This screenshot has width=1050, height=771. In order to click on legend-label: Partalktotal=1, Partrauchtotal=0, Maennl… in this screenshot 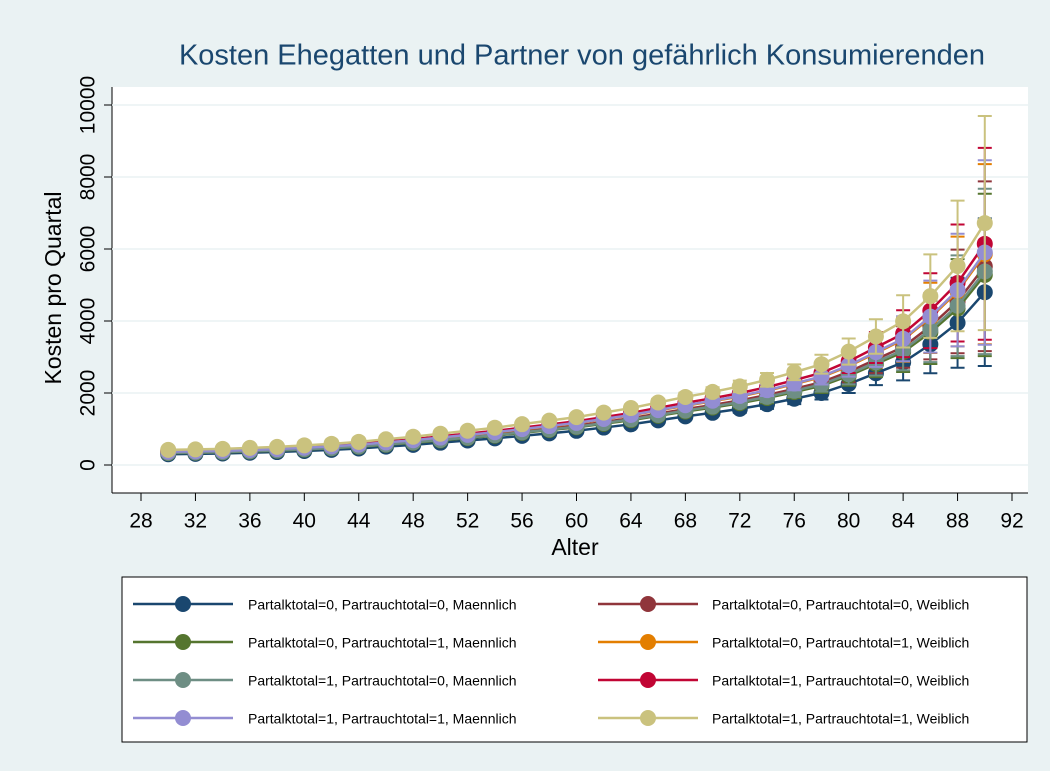, I will do `click(382, 681)`.